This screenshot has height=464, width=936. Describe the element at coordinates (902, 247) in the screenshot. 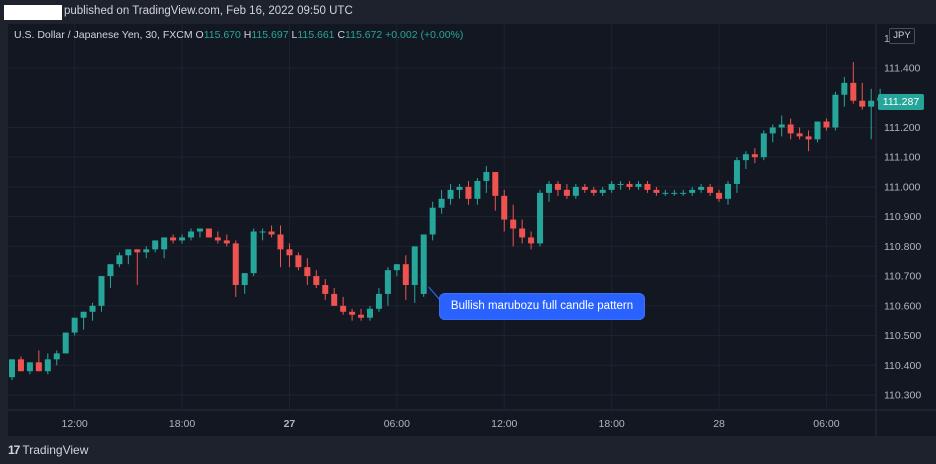

I see `y-tick-label: 110.800` at that location.